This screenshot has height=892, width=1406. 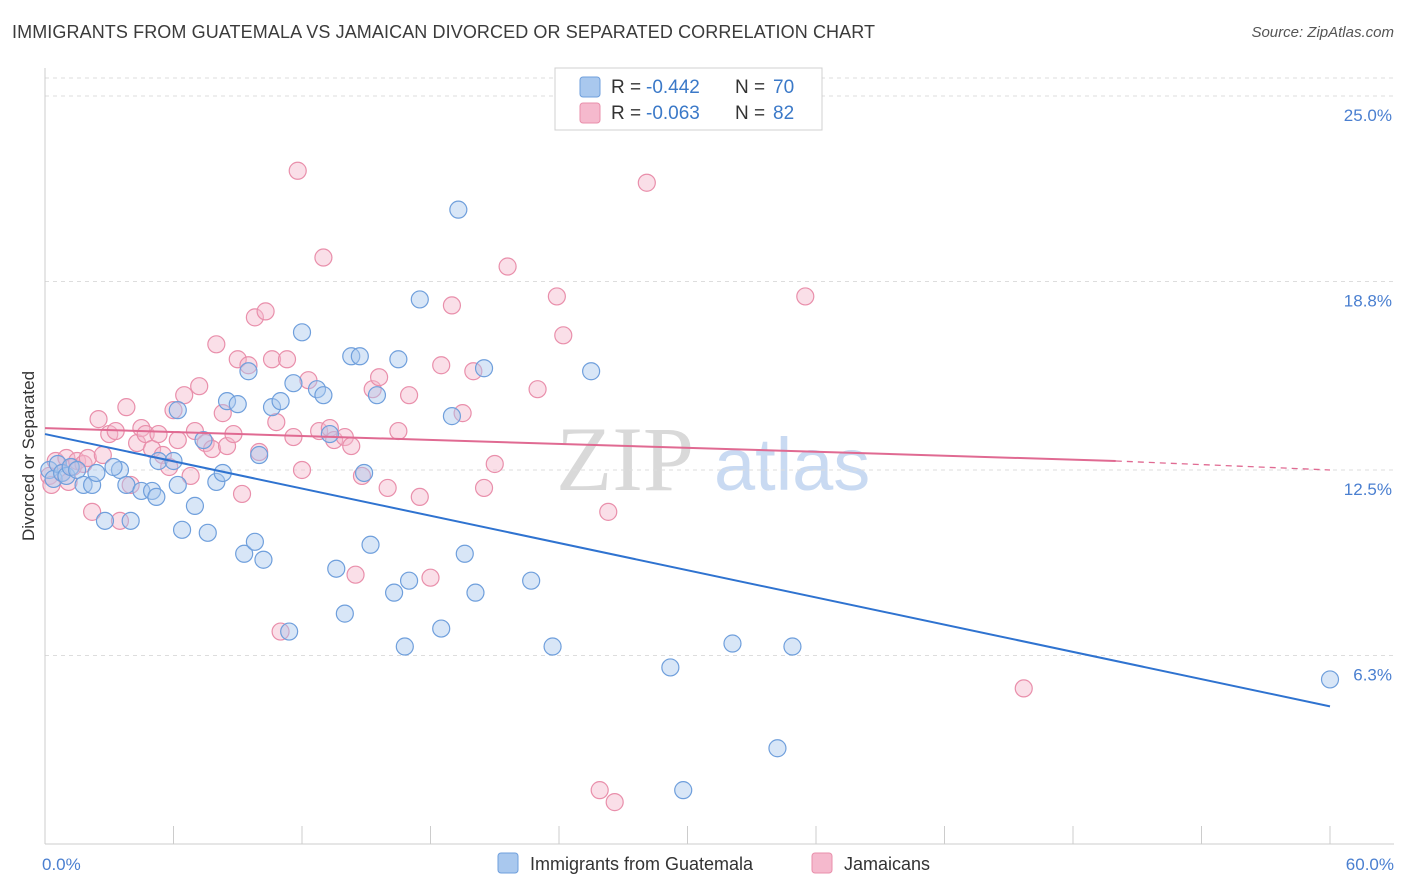 What do you see at coordinates (1368, 115) in the screenshot?
I see `y-tick-label: 25.0%` at bounding box center [1368, 115].